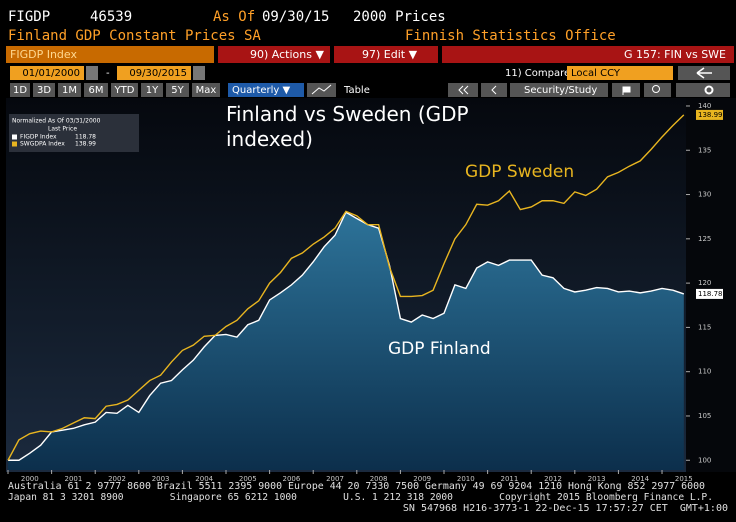 The height and width of the screenshot is (522, 736). Describe the element at coordinates (261, 90) in the screenshot. I see `frequency: Quarterly ▼` at that location.